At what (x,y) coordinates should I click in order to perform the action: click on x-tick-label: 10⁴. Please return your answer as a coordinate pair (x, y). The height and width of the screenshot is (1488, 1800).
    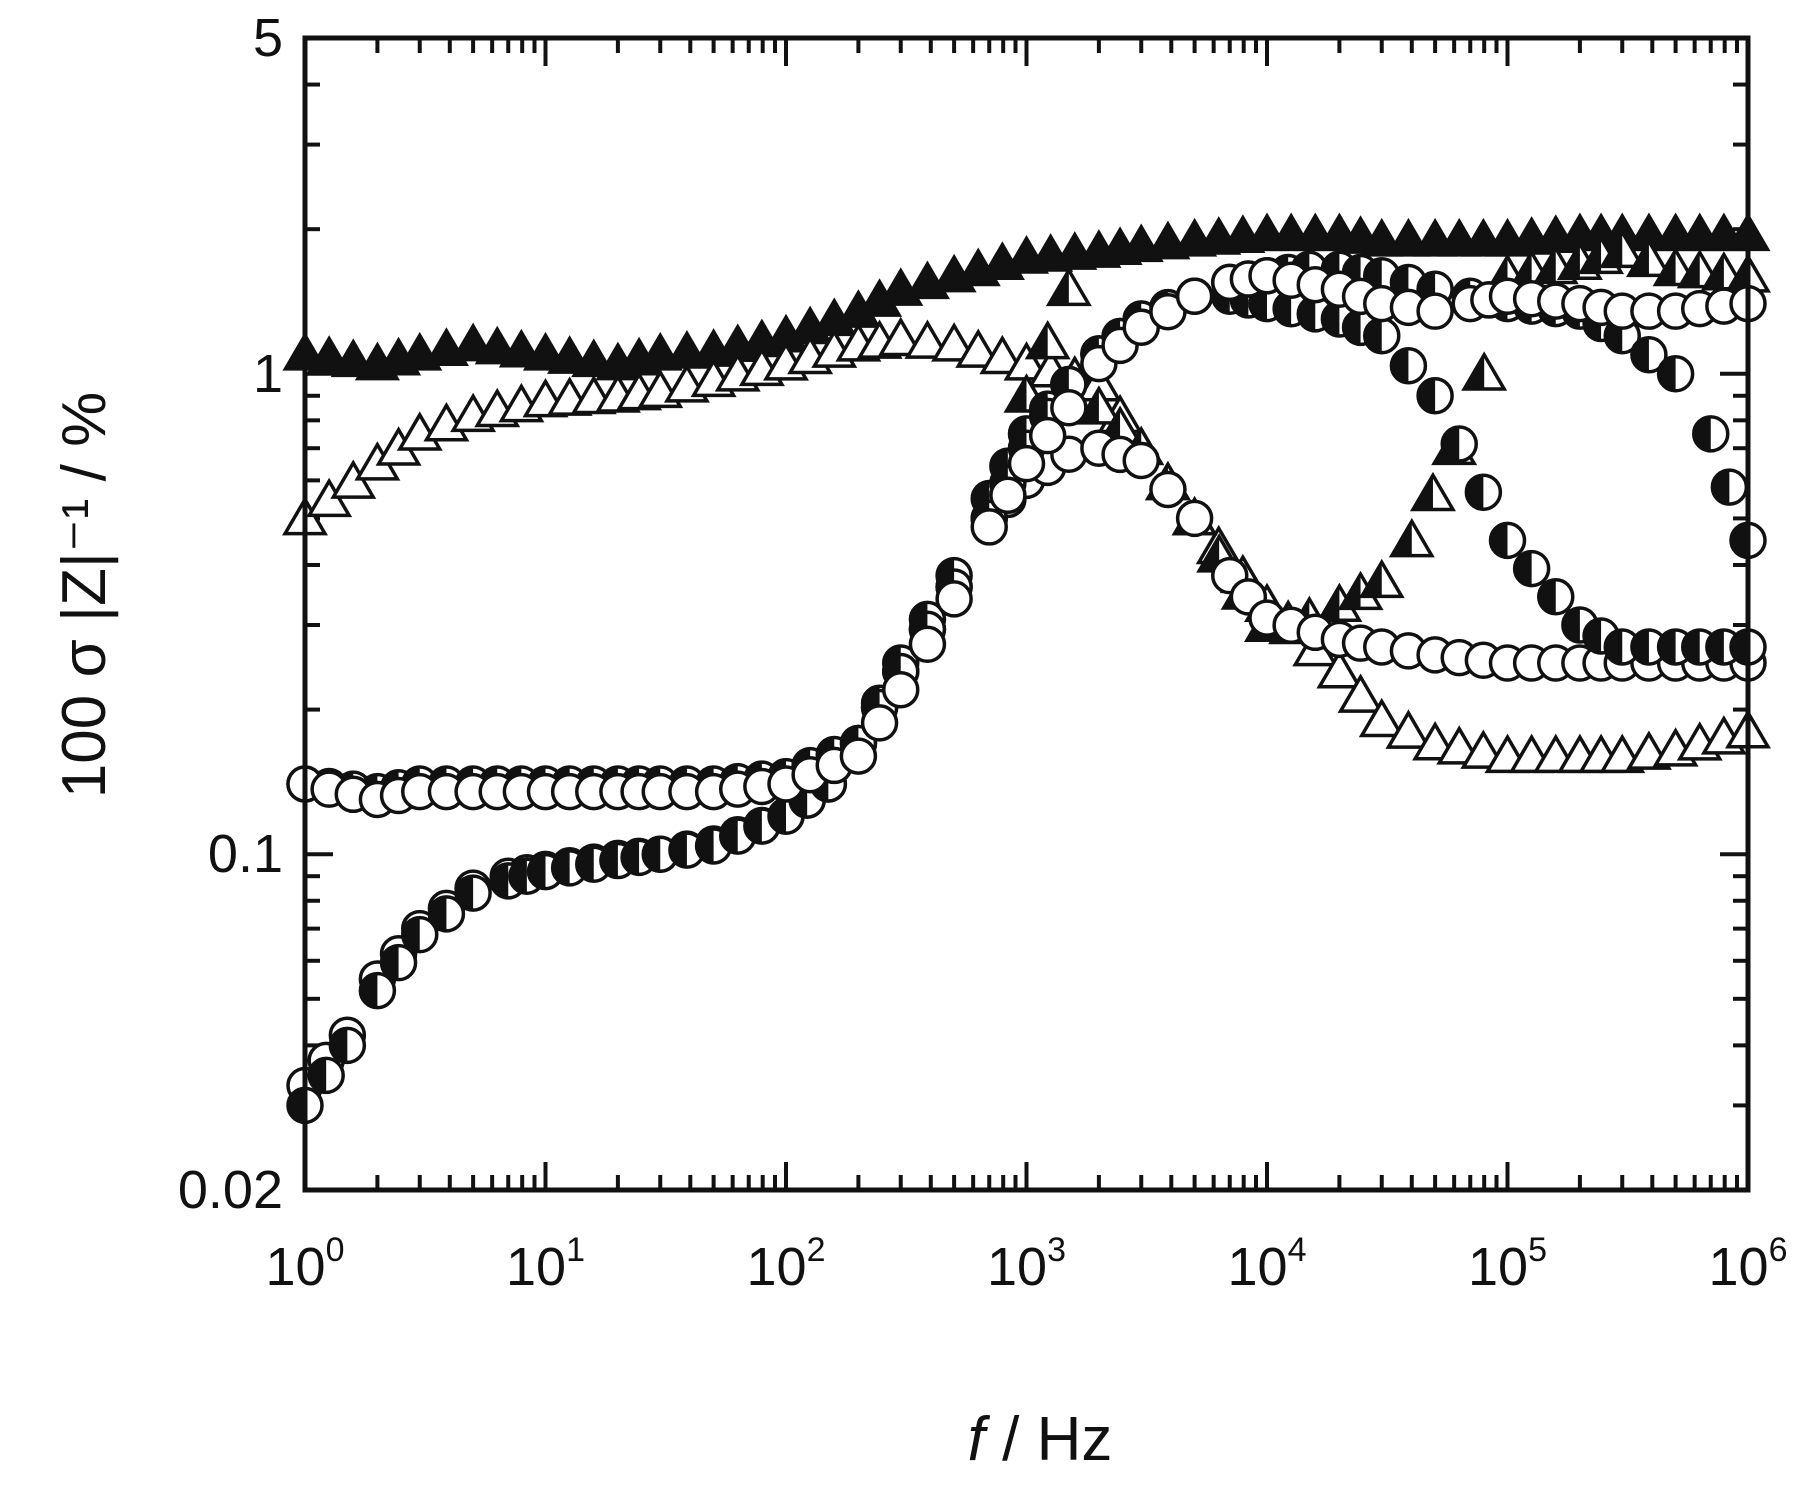
    Looking at the image, I should click on (1267, 1264).